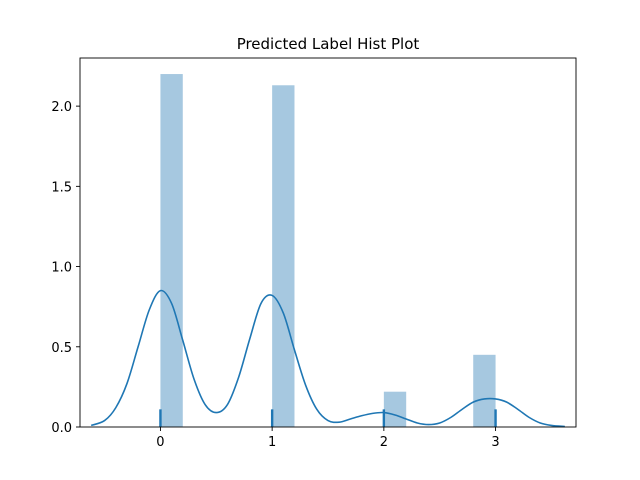 Image resolution: width=640 pixels, height=480 pixels. What do you see at coordinates (272, 442) in the screenshot?
I see `x-tick-label-1: 1` at bounding box center [272, 442].